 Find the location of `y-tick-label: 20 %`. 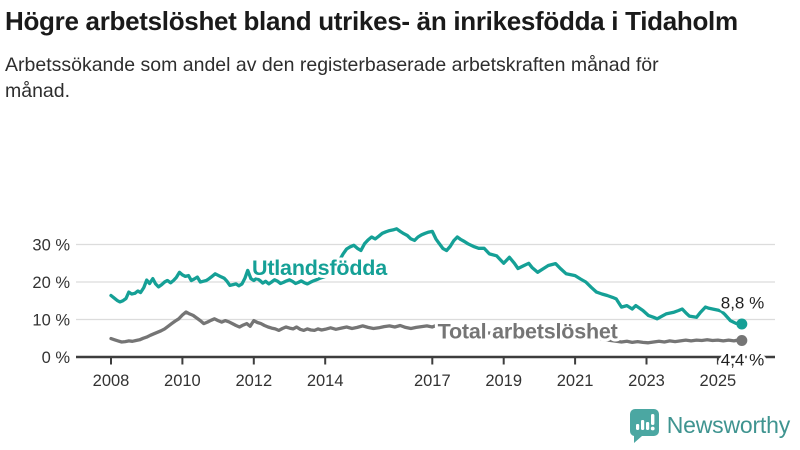

y-tick-label: 20 % is located at coordinates (51, 283).